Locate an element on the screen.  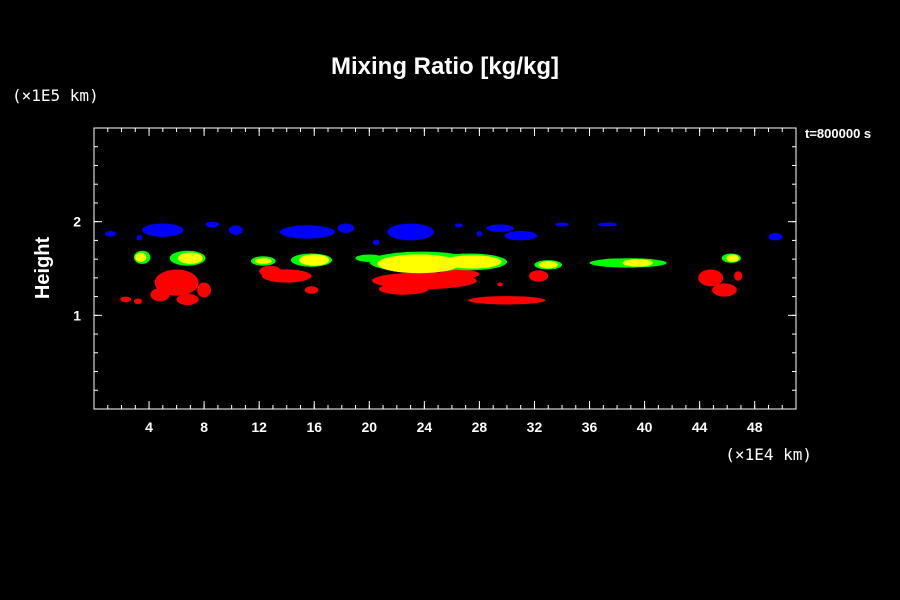
data-layer is located at coordinates (444, 263).